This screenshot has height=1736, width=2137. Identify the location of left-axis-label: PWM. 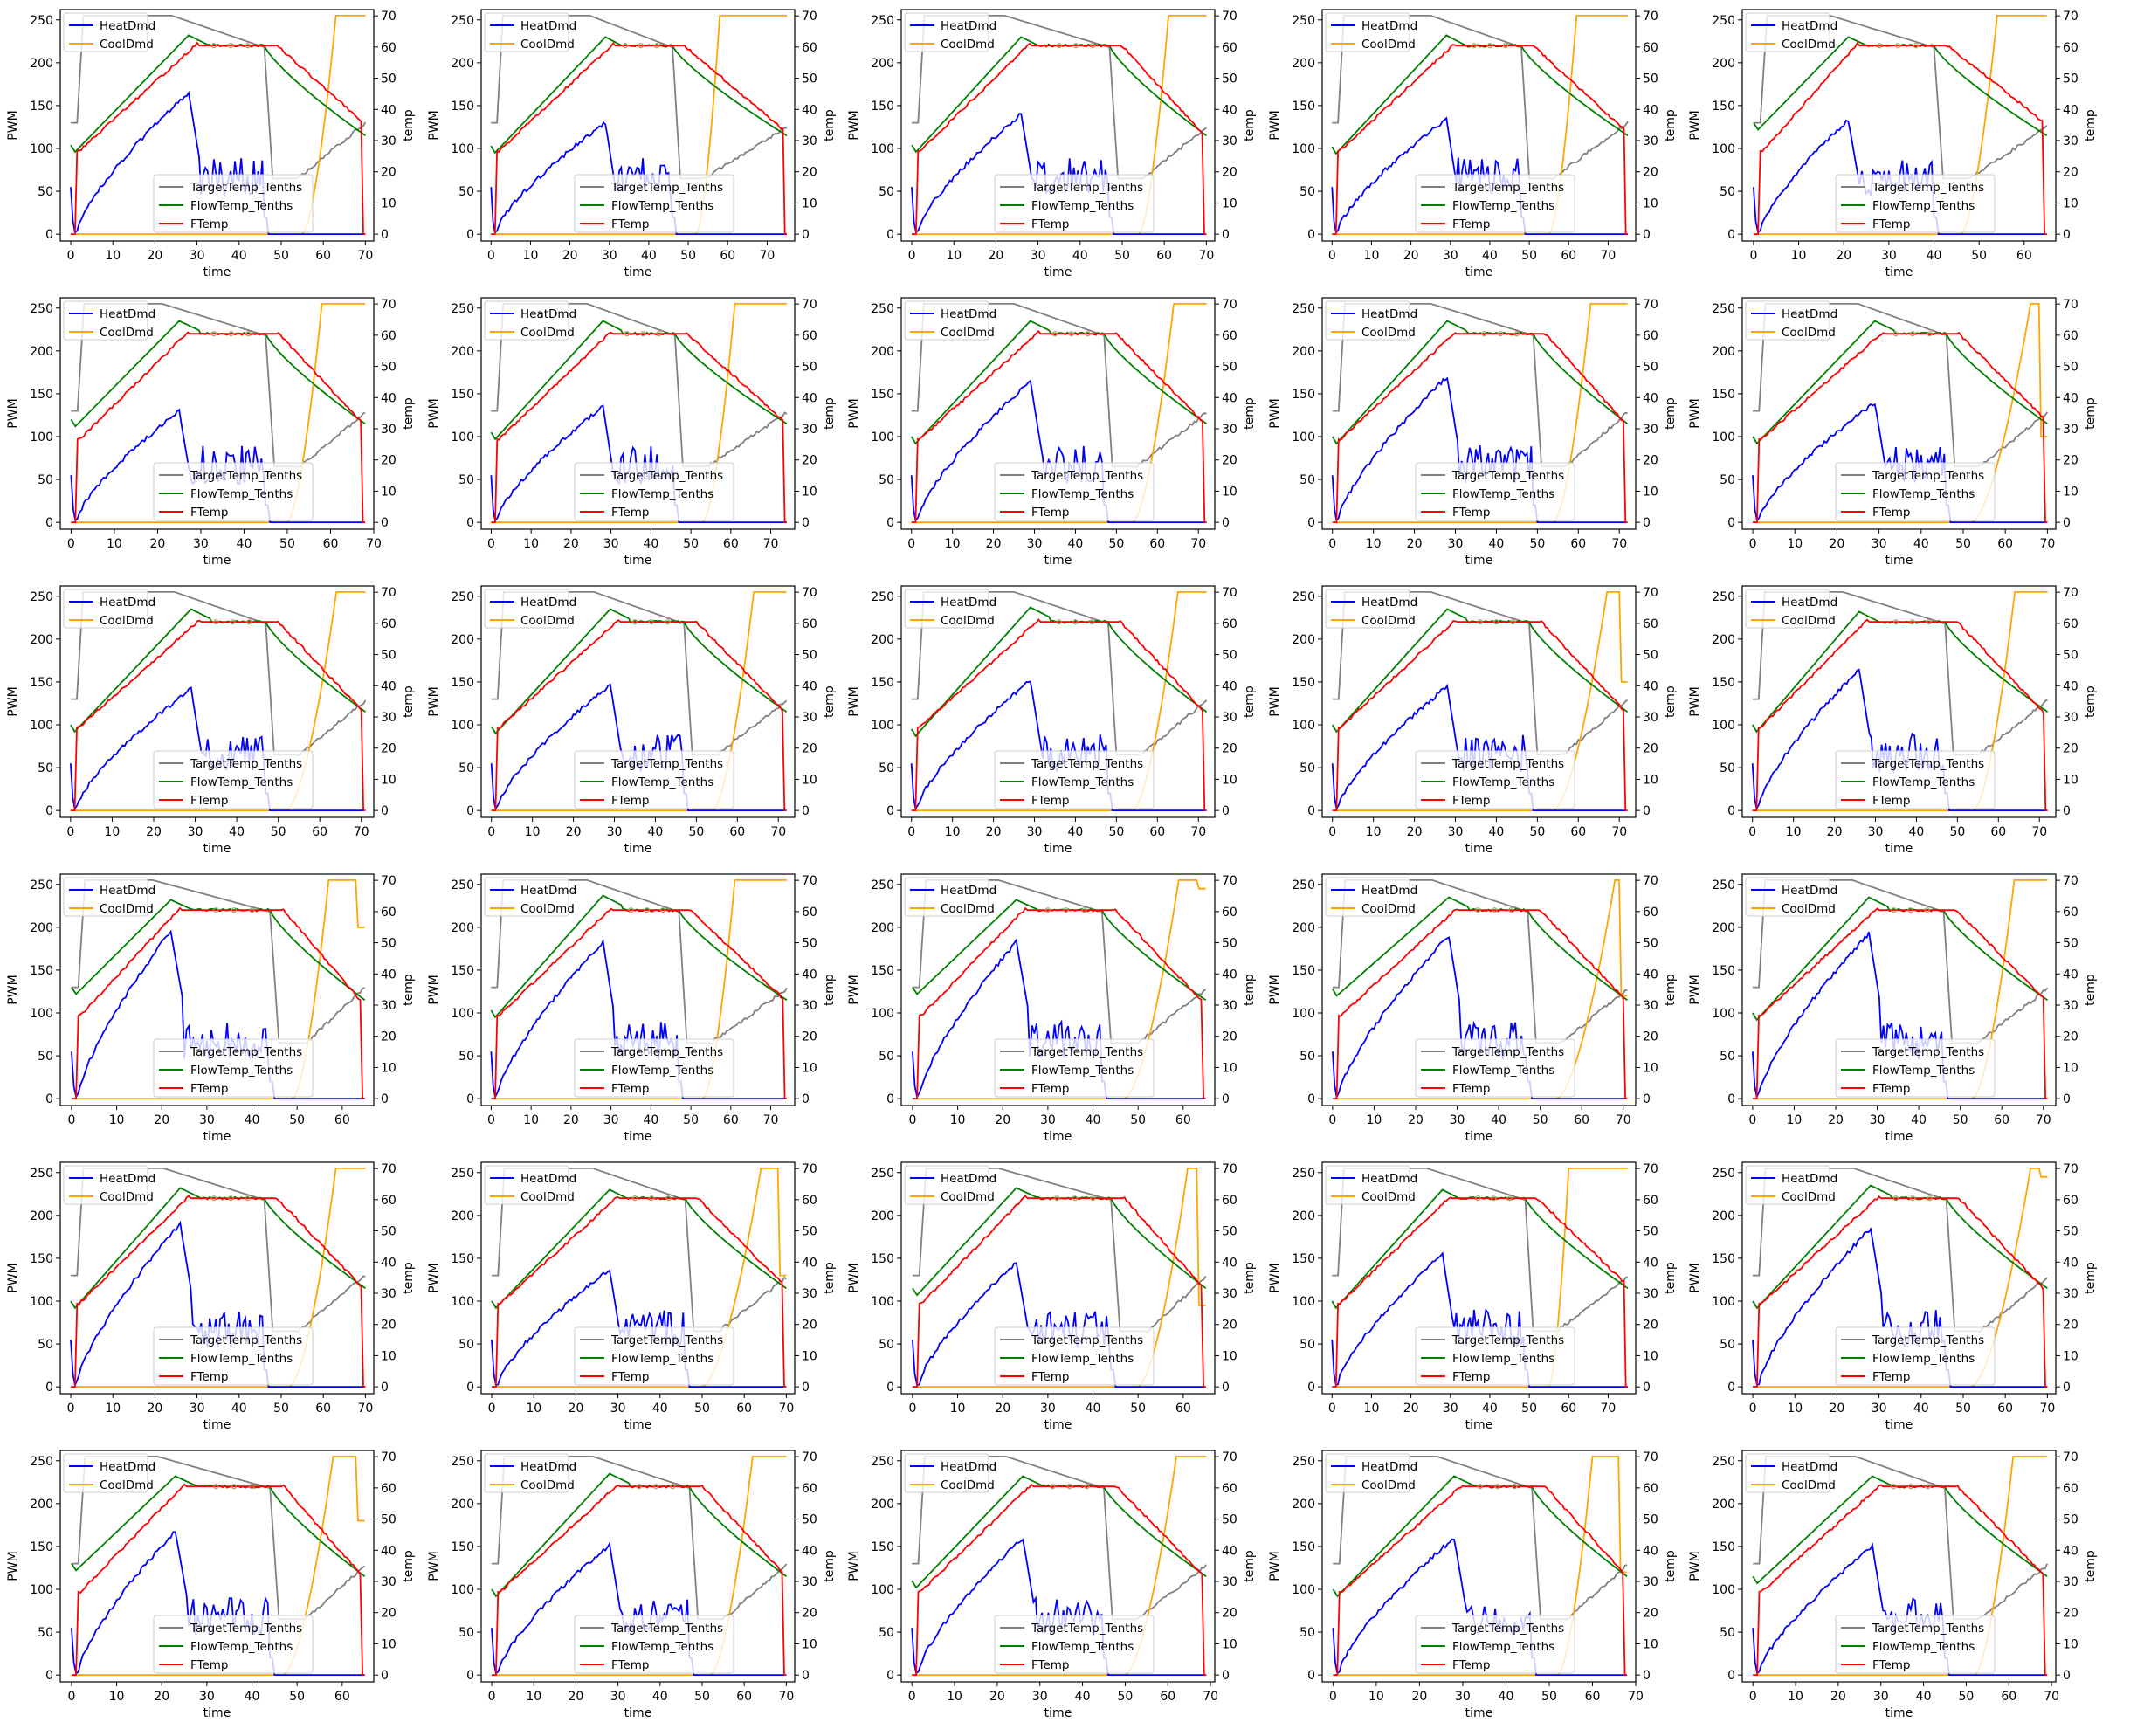
(13, 125).